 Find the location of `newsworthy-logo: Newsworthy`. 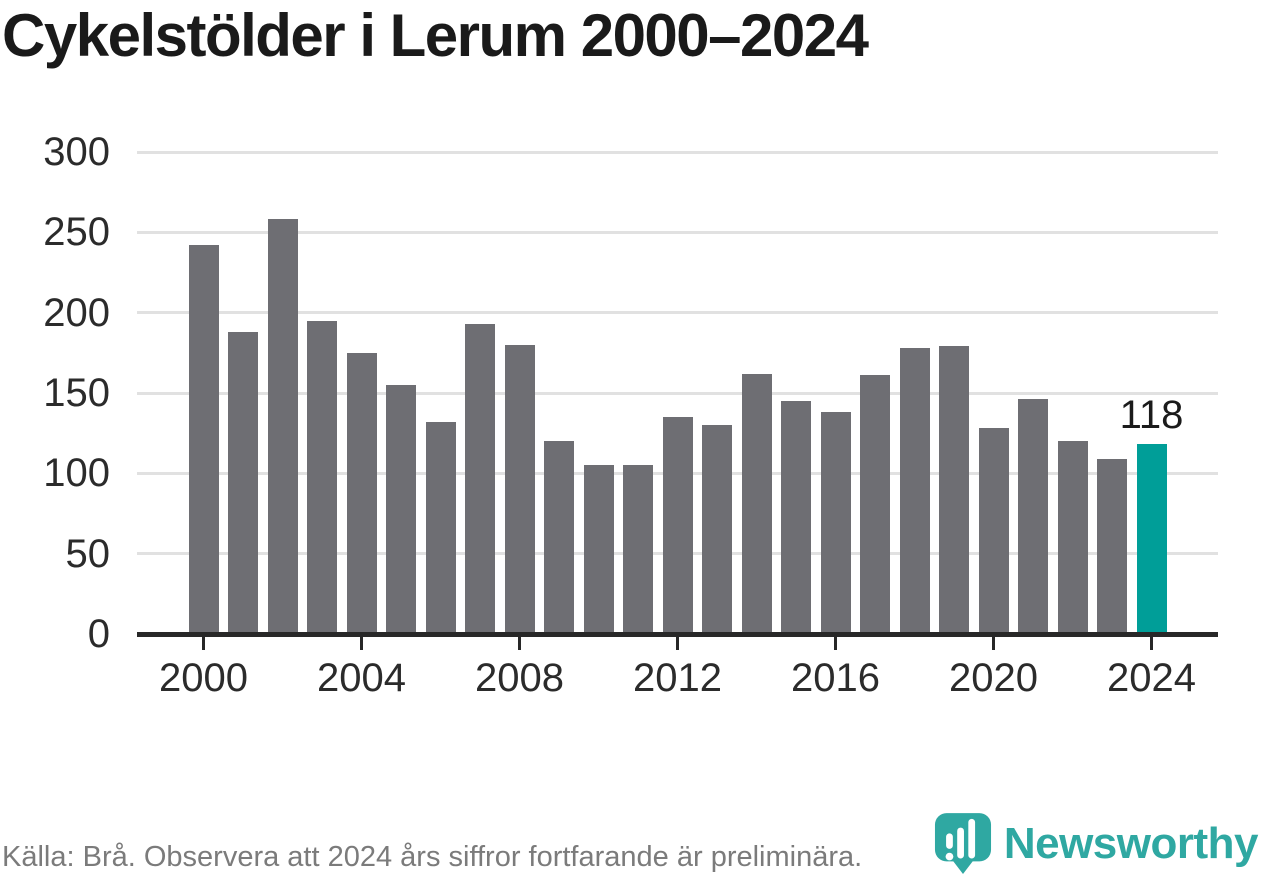

newsworthy-logo: Newsworthy is located at coordinates (1096, 844).